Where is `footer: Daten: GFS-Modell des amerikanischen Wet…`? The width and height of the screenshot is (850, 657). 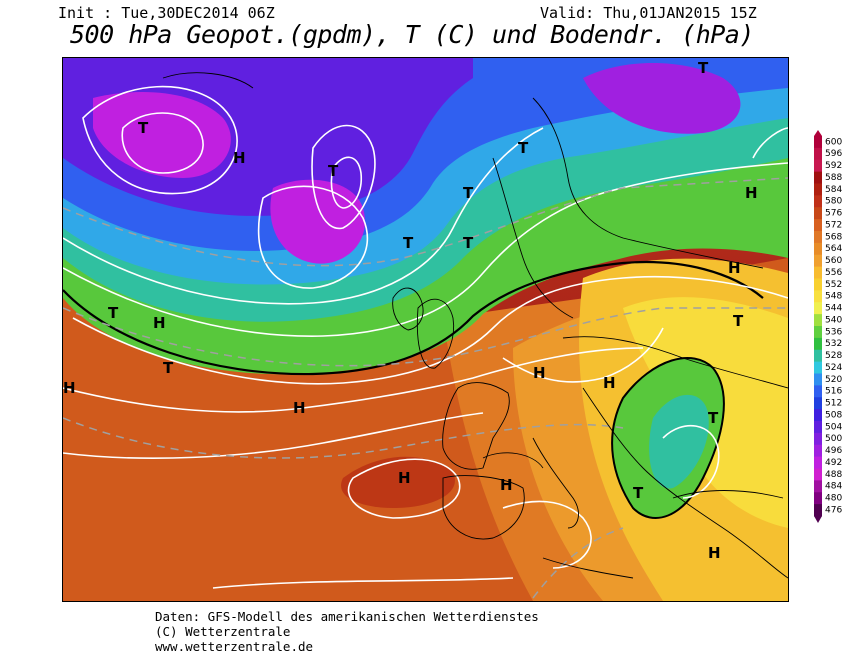 footer: Daten: GFS-Modell des amerikanischen Wet… is located at coordinates (347, 631).